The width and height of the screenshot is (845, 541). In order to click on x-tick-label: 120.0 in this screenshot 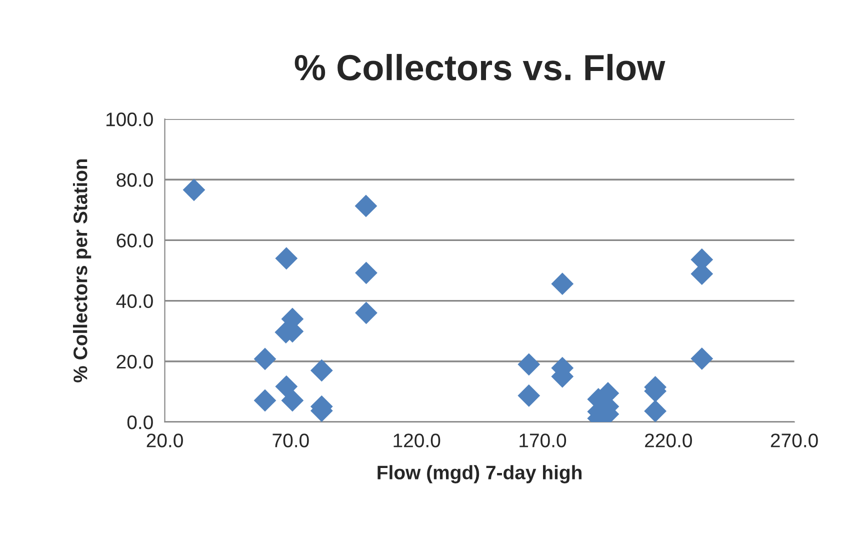, I will do `click(417, 441)`.